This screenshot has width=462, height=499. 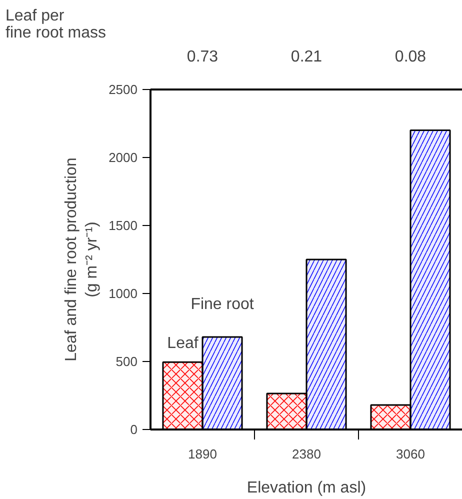 What do you see at coordinates (123, 225) in the screenshot?
I see `y-tick-label: 1500` at bounding box center [123, 225].